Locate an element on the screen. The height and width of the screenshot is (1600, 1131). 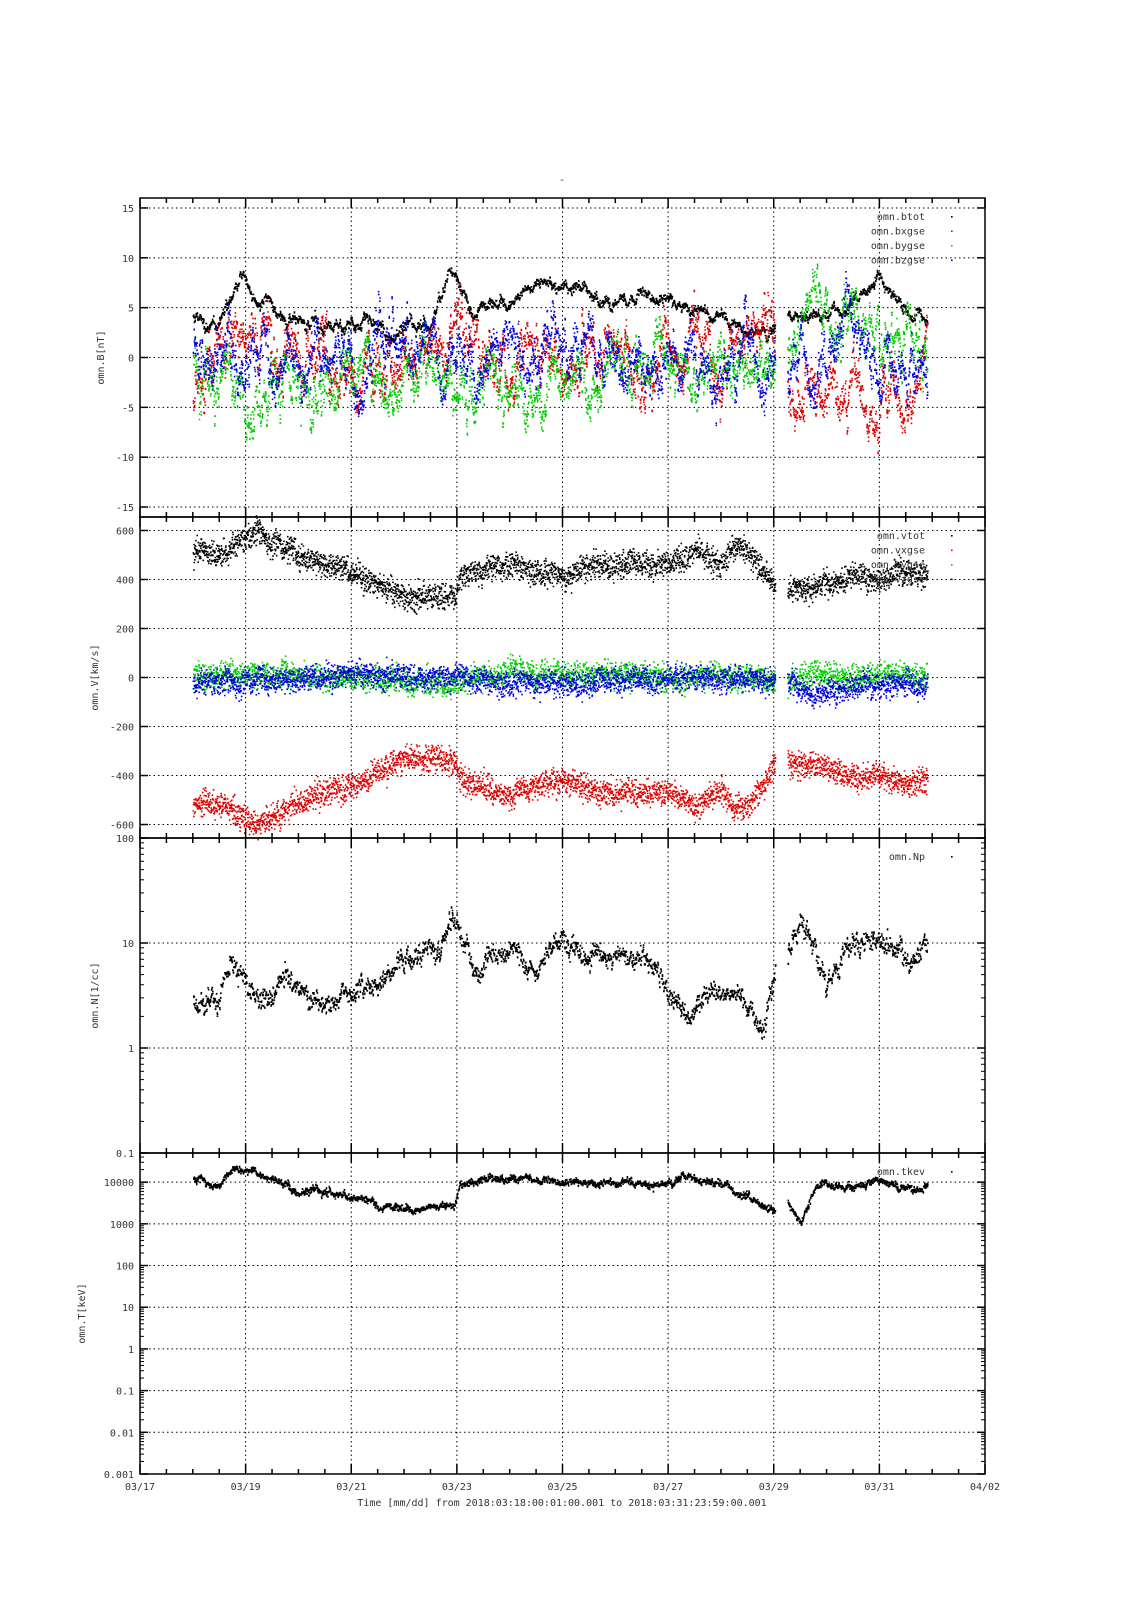
y-axis-title: omn.T[keV] is located at coordinates (82, 1313).